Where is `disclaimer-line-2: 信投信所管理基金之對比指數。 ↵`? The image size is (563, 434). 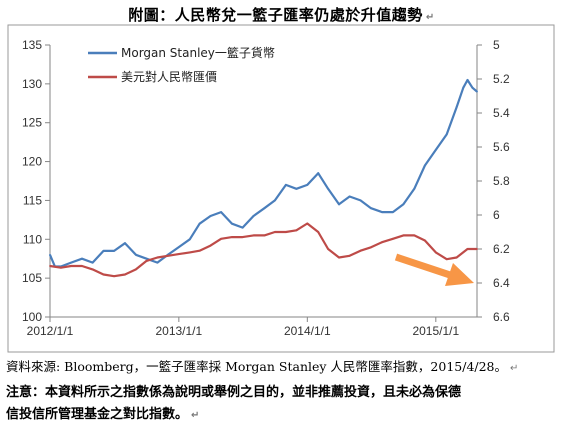
disclaimer-line-2: 信投信所管理基金之對比指數。 ↵ is located at coordinates (103, 414).